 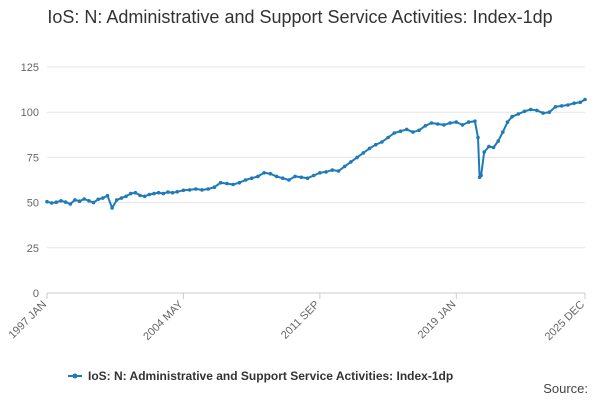 I want to click on y-tick-label: 25, so click(x=33, y=249).